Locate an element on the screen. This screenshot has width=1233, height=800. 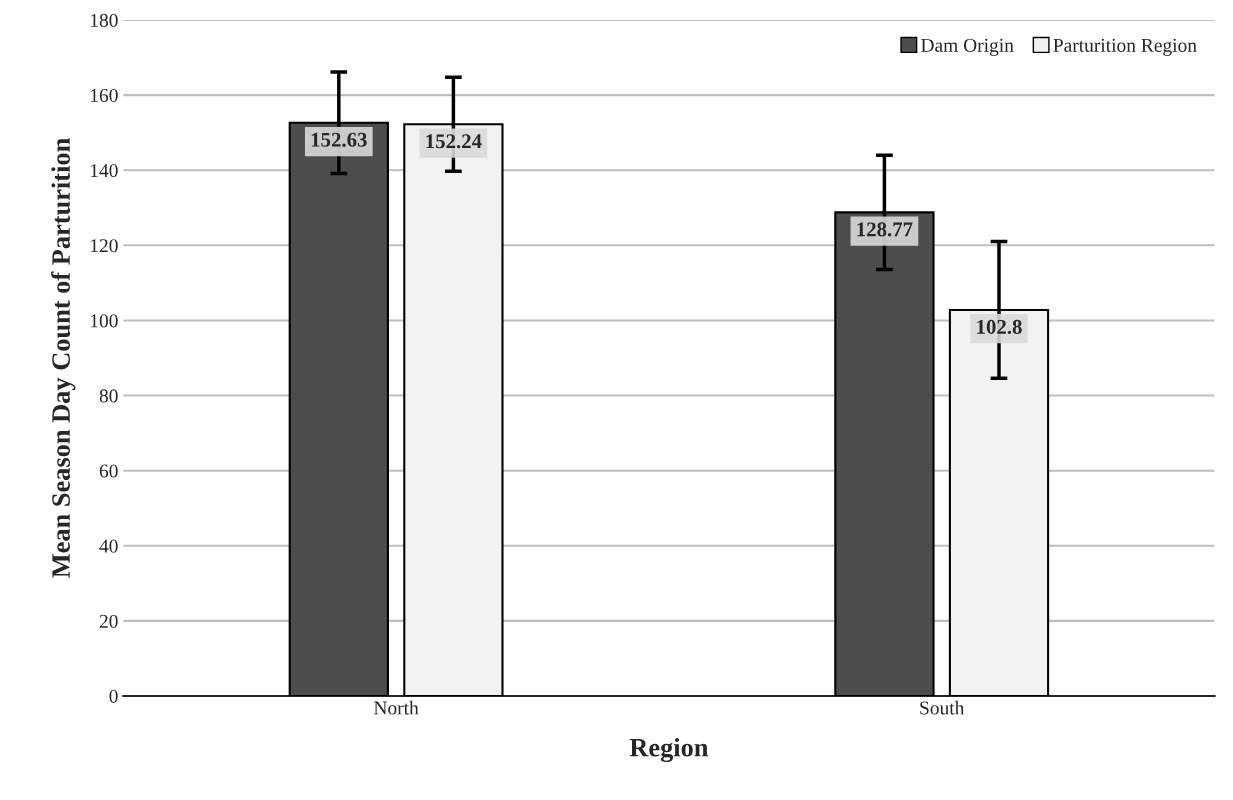
y-tick-label: 140 is located at coordinates (104, 171).